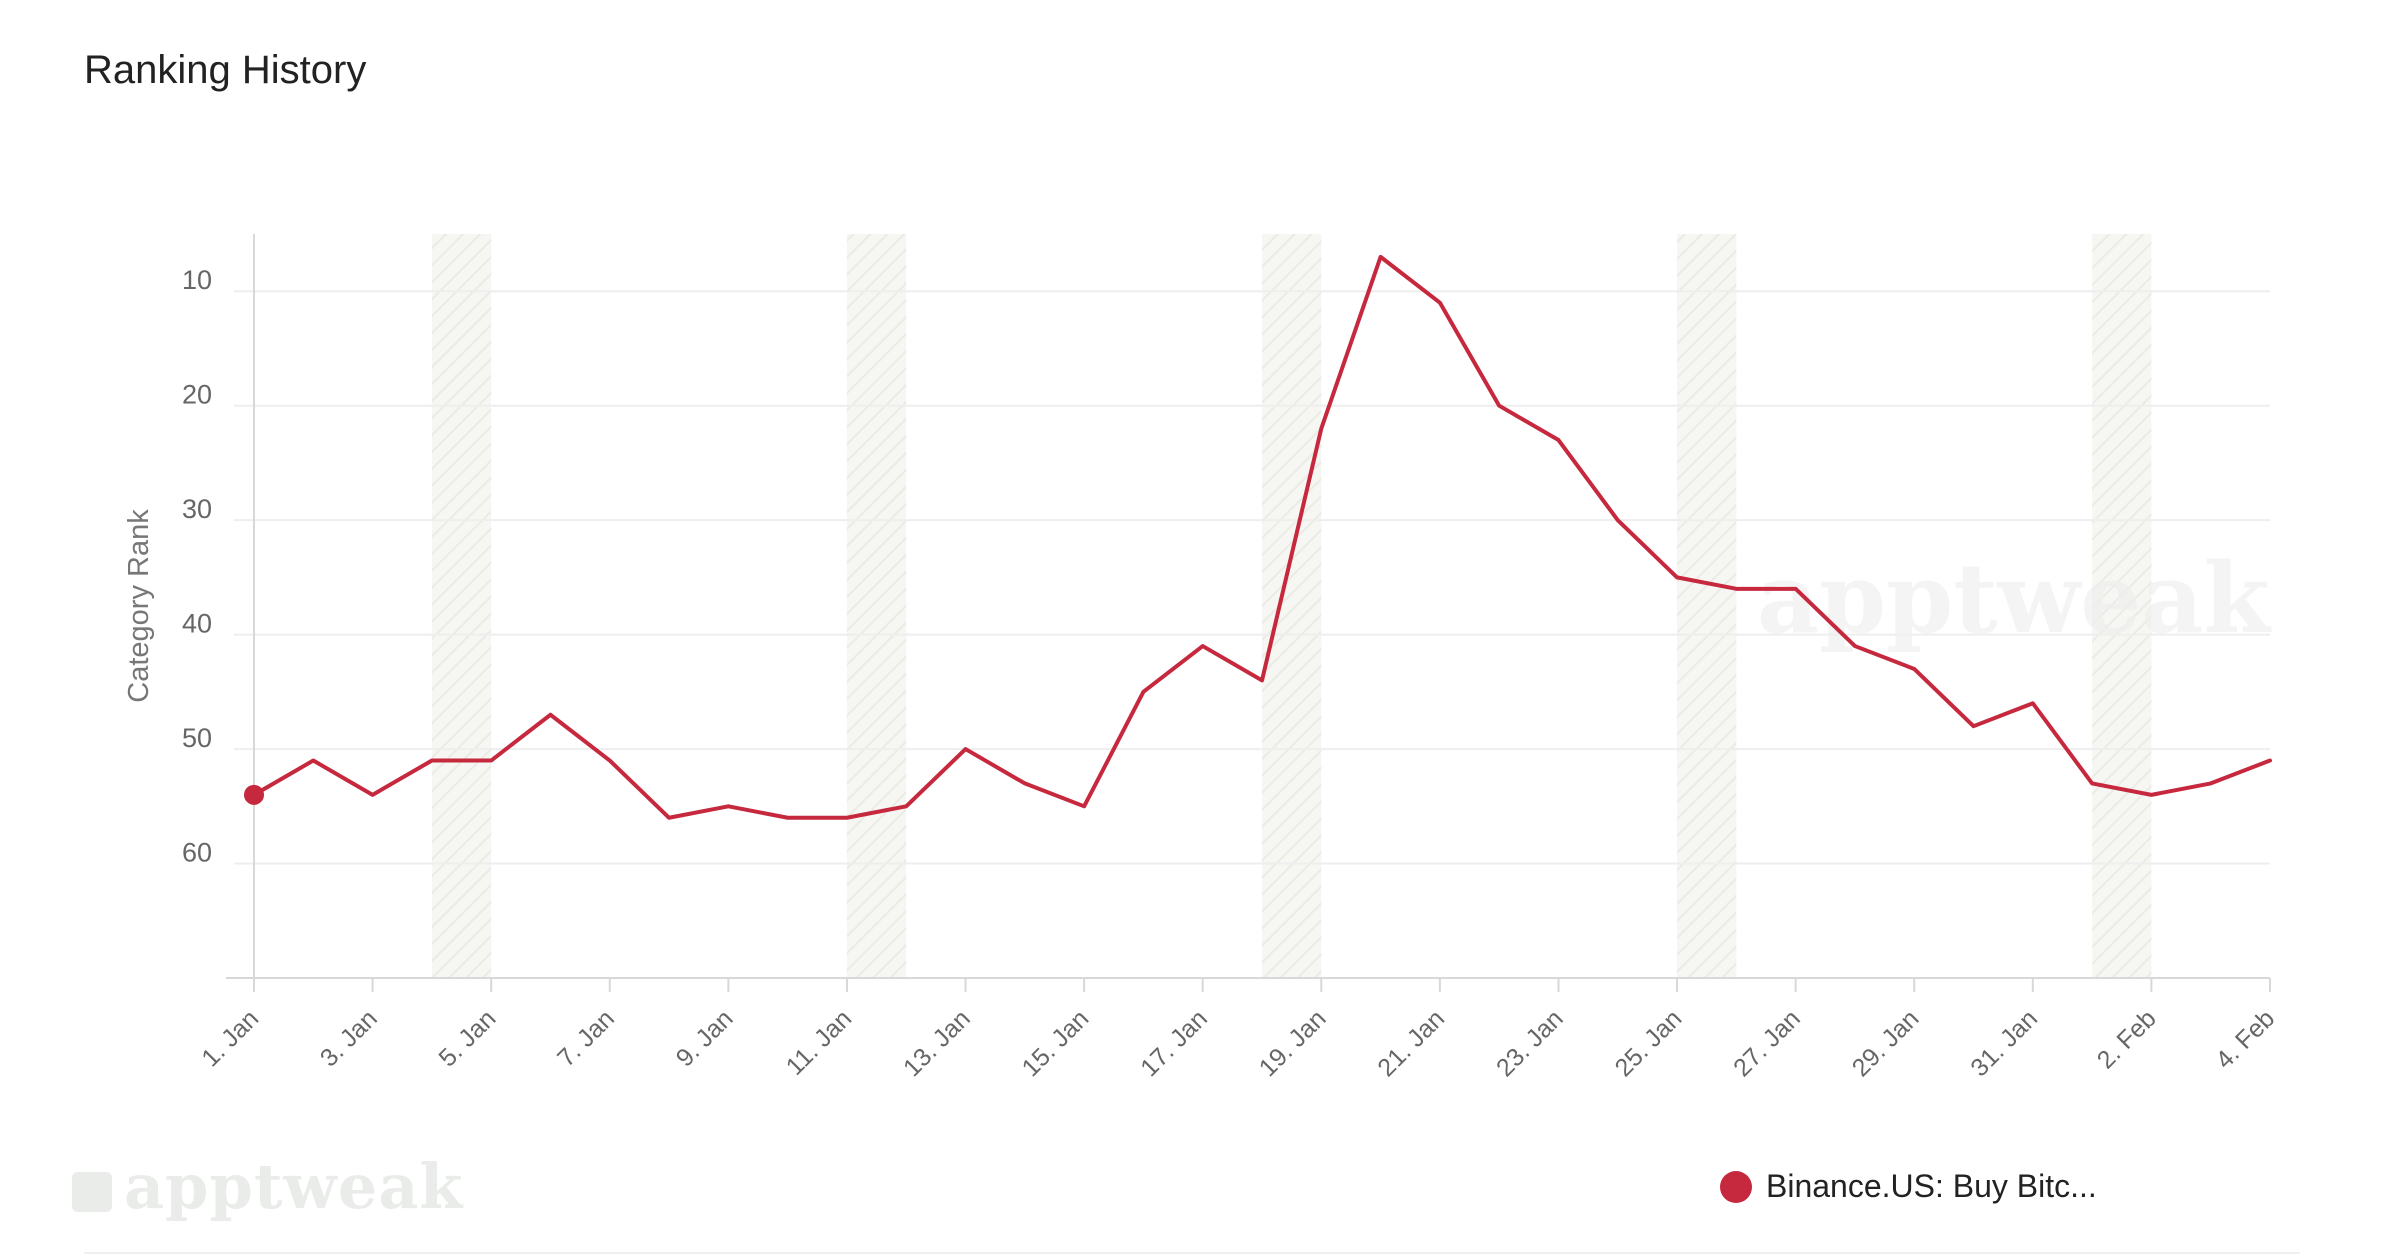 This screenshot has width=2400, height=1260. I want to click on divider, so click(1192, 1253).